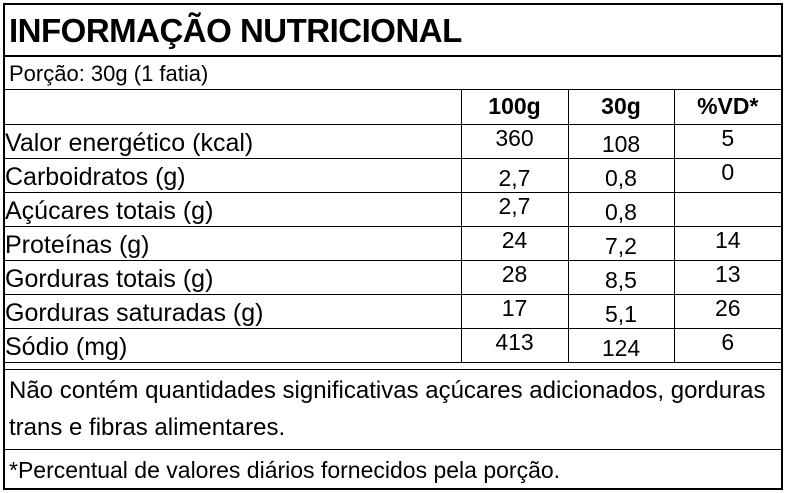 This screenshot has width=788, height=493. What do you see at coordinates (621, 141) in the screenshot?
I see `value-30g: 108` at bounding box center [621, 141].